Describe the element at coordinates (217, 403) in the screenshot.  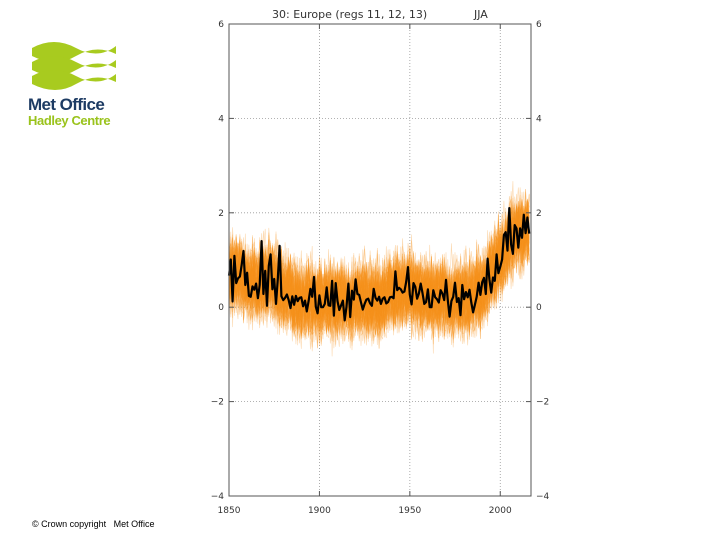
I see `y-tick-label-left: −2` at that location.